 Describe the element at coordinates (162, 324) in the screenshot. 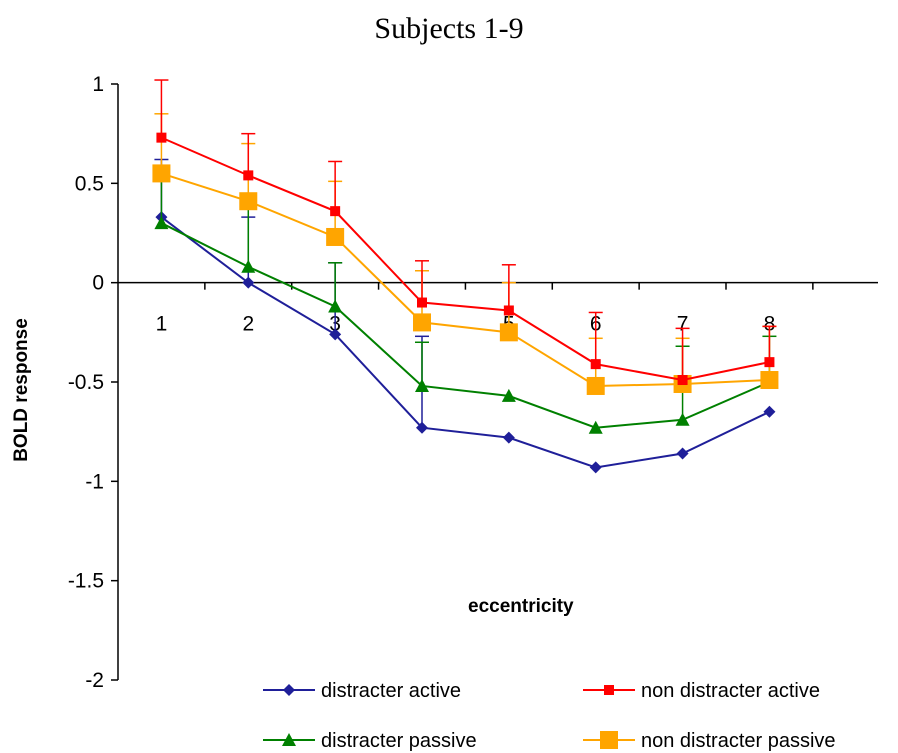

I see `x-tick-label: 1` at that location.